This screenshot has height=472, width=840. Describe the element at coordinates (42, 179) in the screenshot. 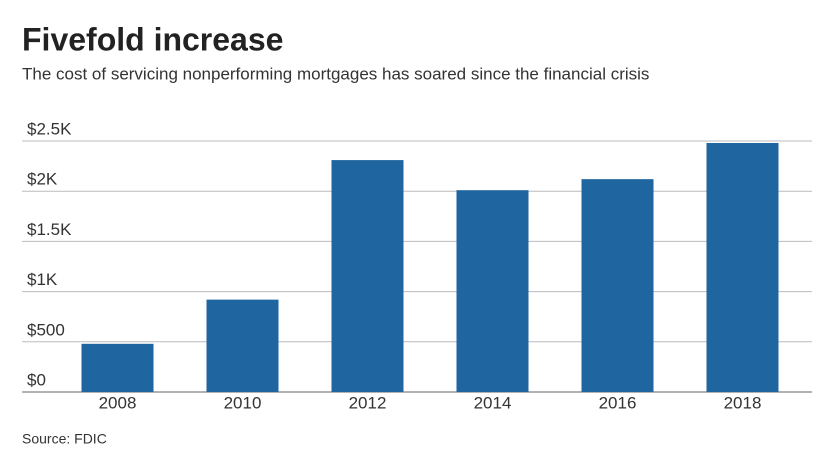

I see `y-tick-label: $2K` at that location.